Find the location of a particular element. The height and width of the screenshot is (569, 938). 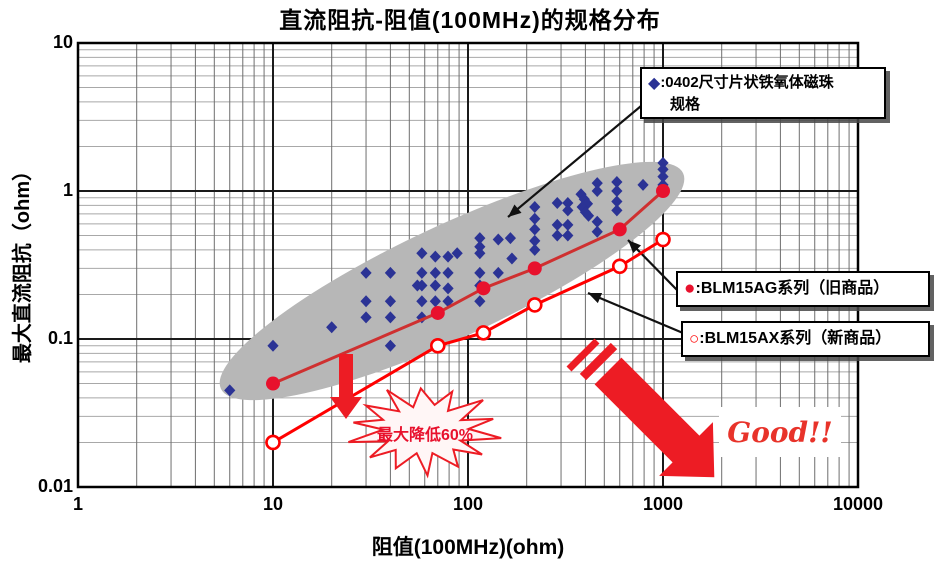

filled-circle-marker-icon: ● is located at coordinates (690, 288).